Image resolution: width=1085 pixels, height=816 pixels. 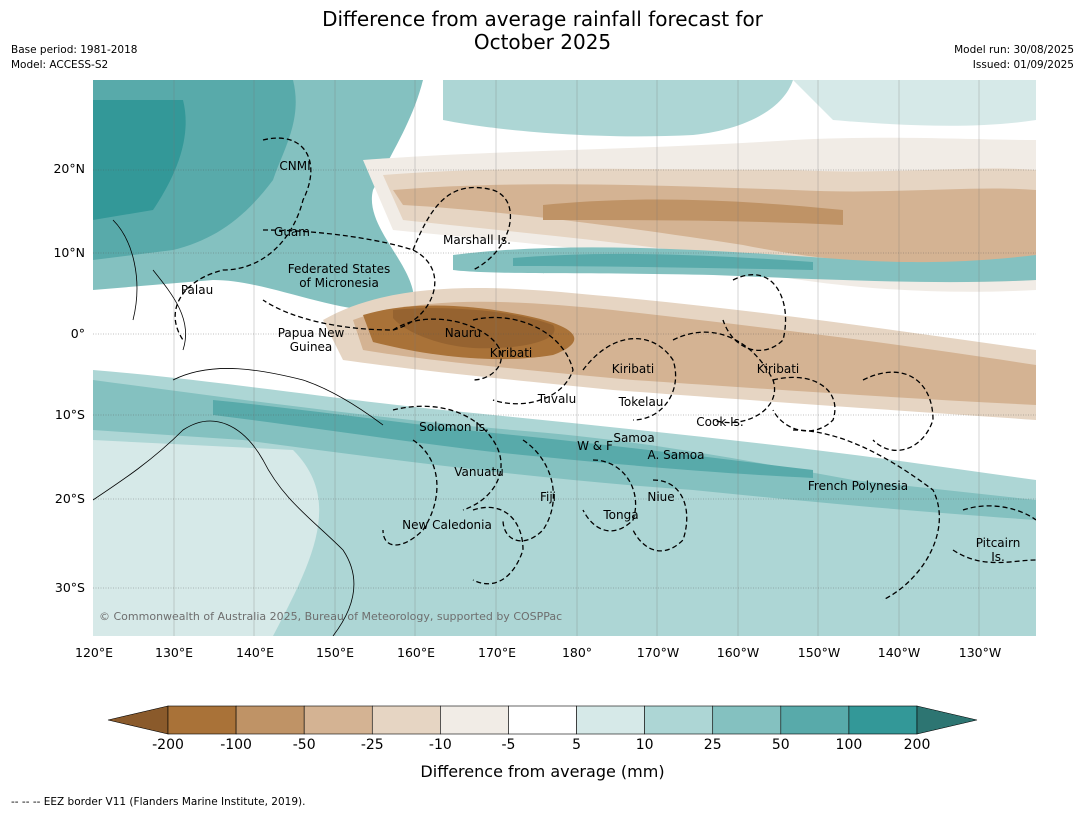 I want to click on place-label: Pitcairn, so click(x=998, y=543).